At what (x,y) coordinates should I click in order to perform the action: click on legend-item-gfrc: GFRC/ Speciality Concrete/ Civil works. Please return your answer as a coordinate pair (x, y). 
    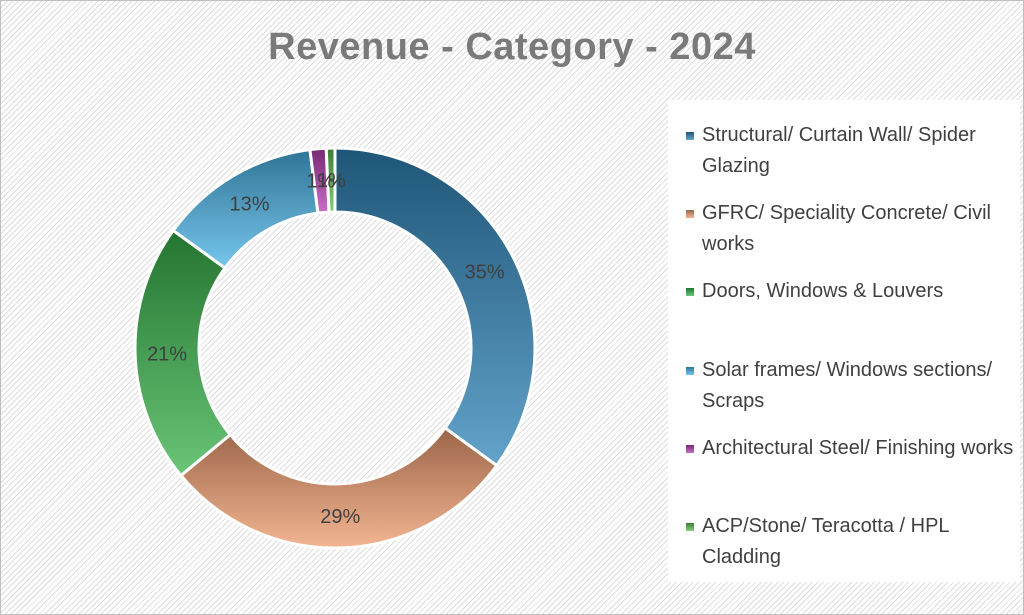
    Looking at the image, I should click on (851, 229).